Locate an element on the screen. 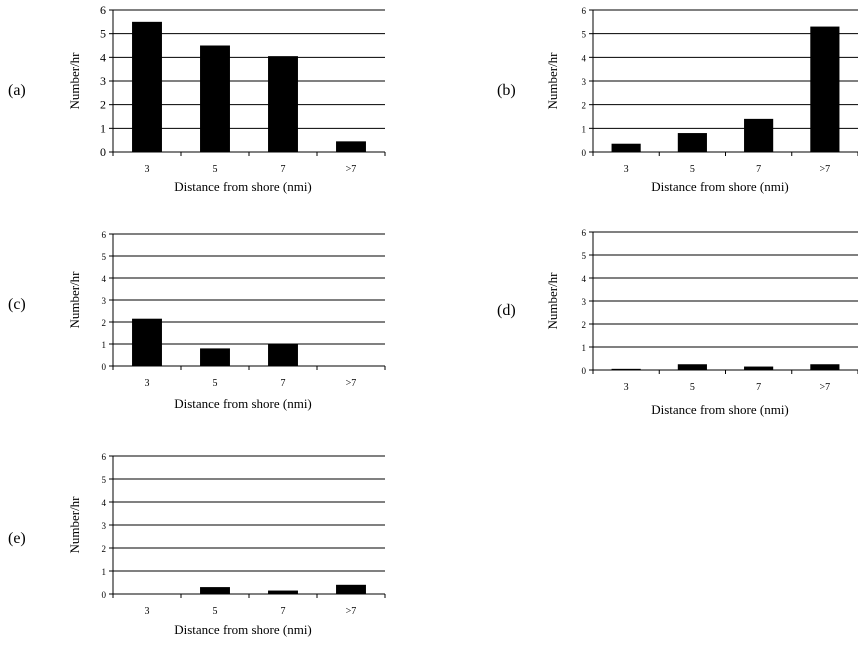 Image resolution: width=858 pixels, height=657 pixels. chart-d-y-tick-label: 1 is located at coordinates (584, 348).